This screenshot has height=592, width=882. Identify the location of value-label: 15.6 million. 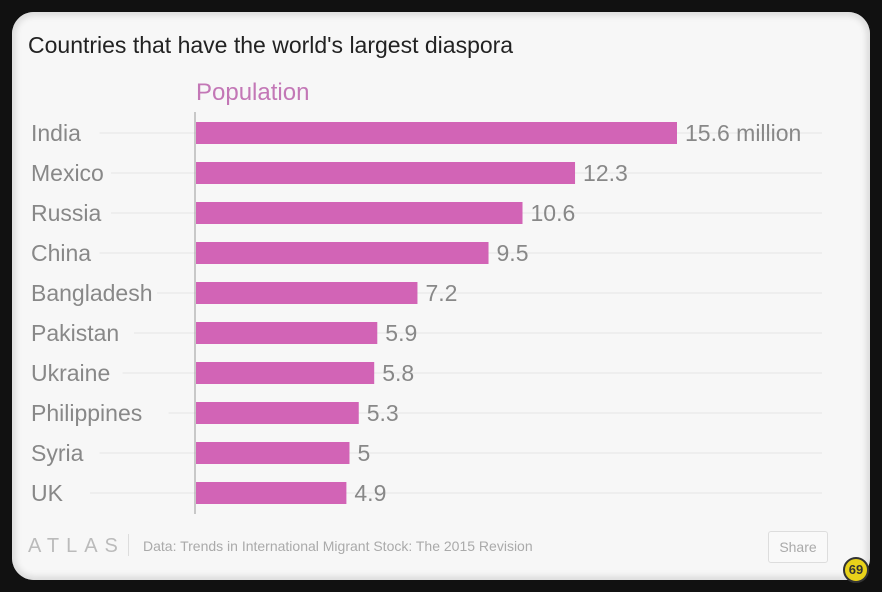
(743, 133).